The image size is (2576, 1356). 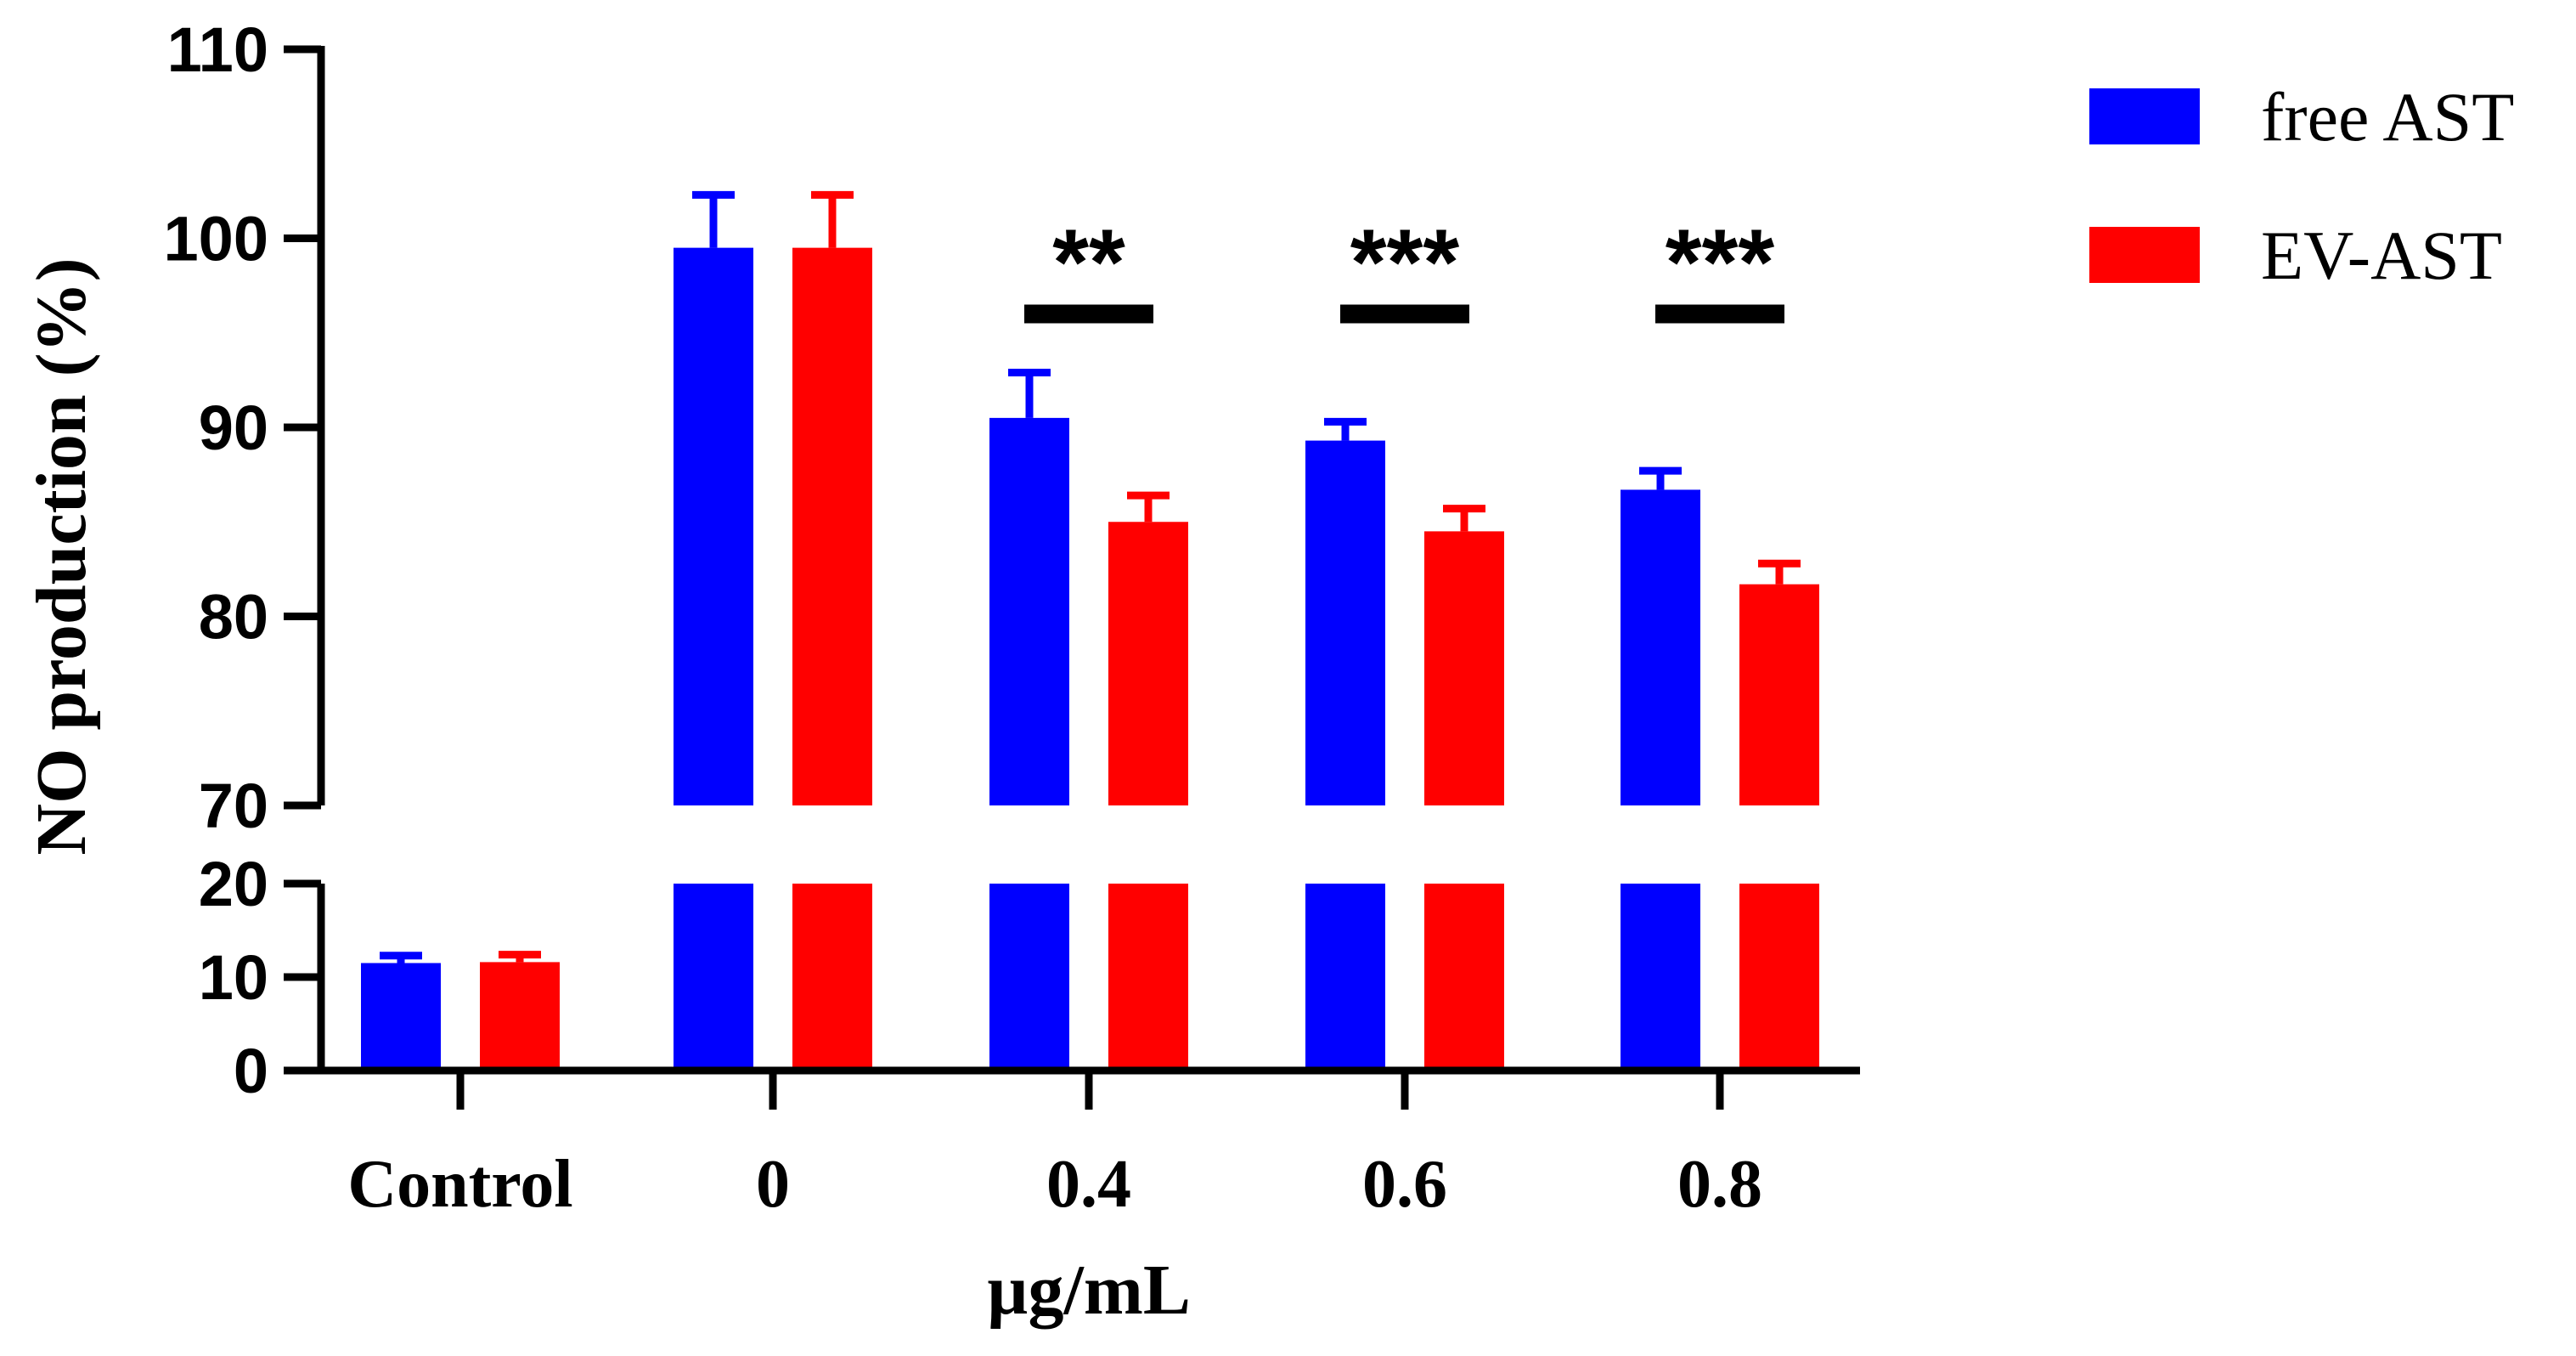 I want to click on bar-ev-ast-0-6-lower, so click(x=1464, y=977).